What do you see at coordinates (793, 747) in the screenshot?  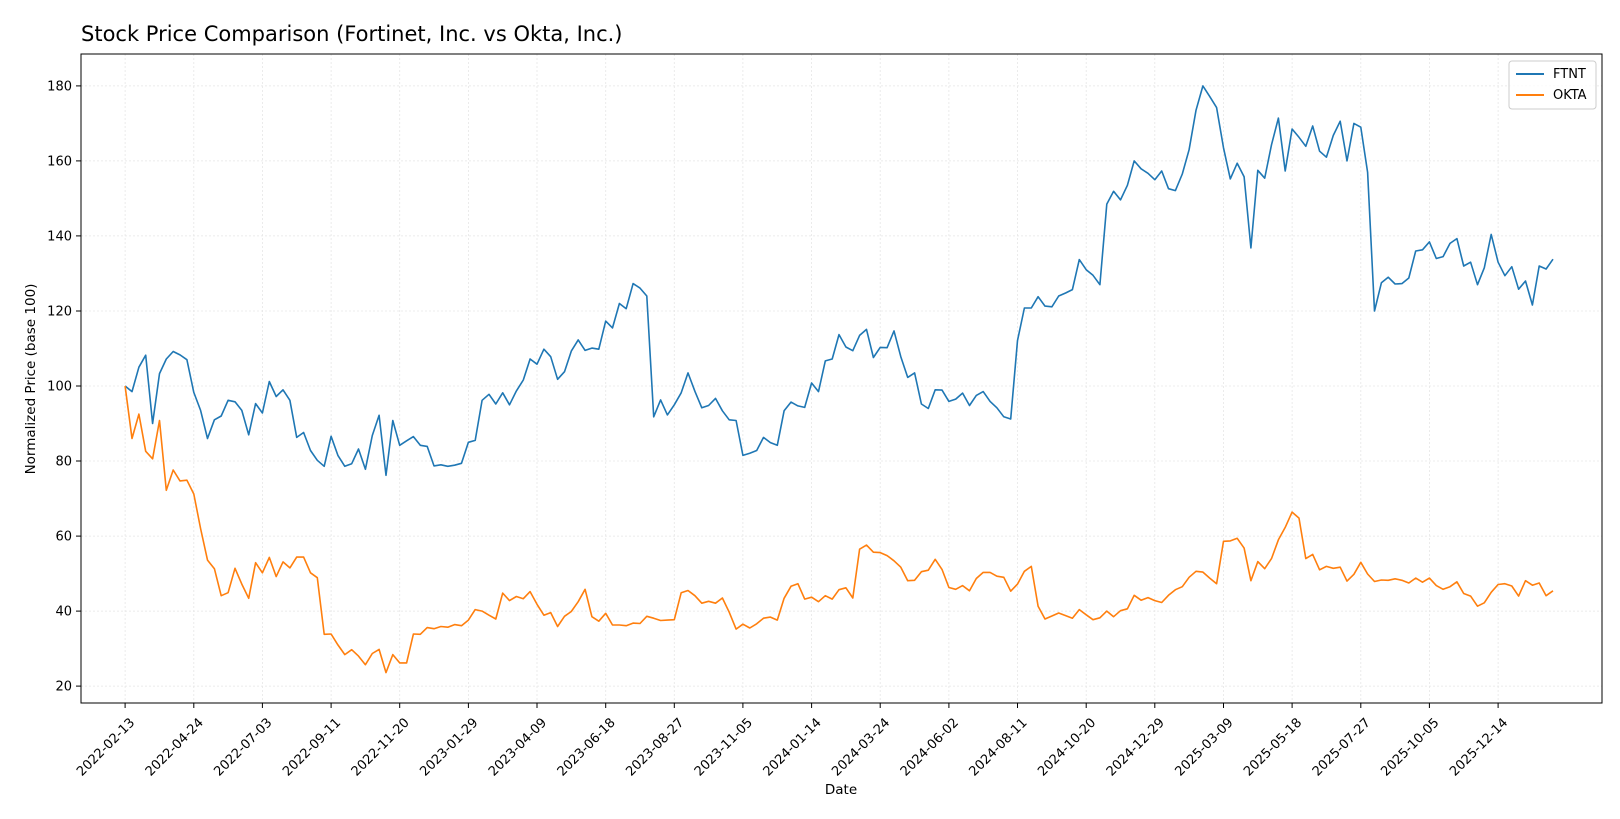 I see `x-tick-label: 2024-01-14` at bounding box center [793, 747].